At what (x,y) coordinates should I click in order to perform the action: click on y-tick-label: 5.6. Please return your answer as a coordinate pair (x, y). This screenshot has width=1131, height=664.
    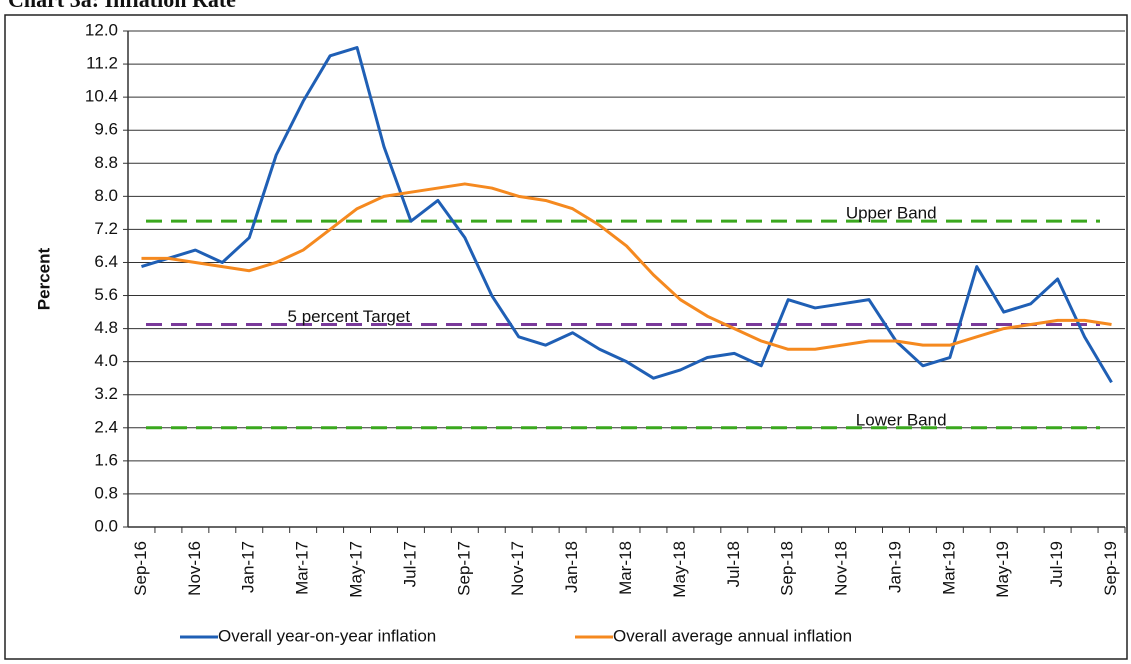
    Looking at the image, I should click on (106, 294).